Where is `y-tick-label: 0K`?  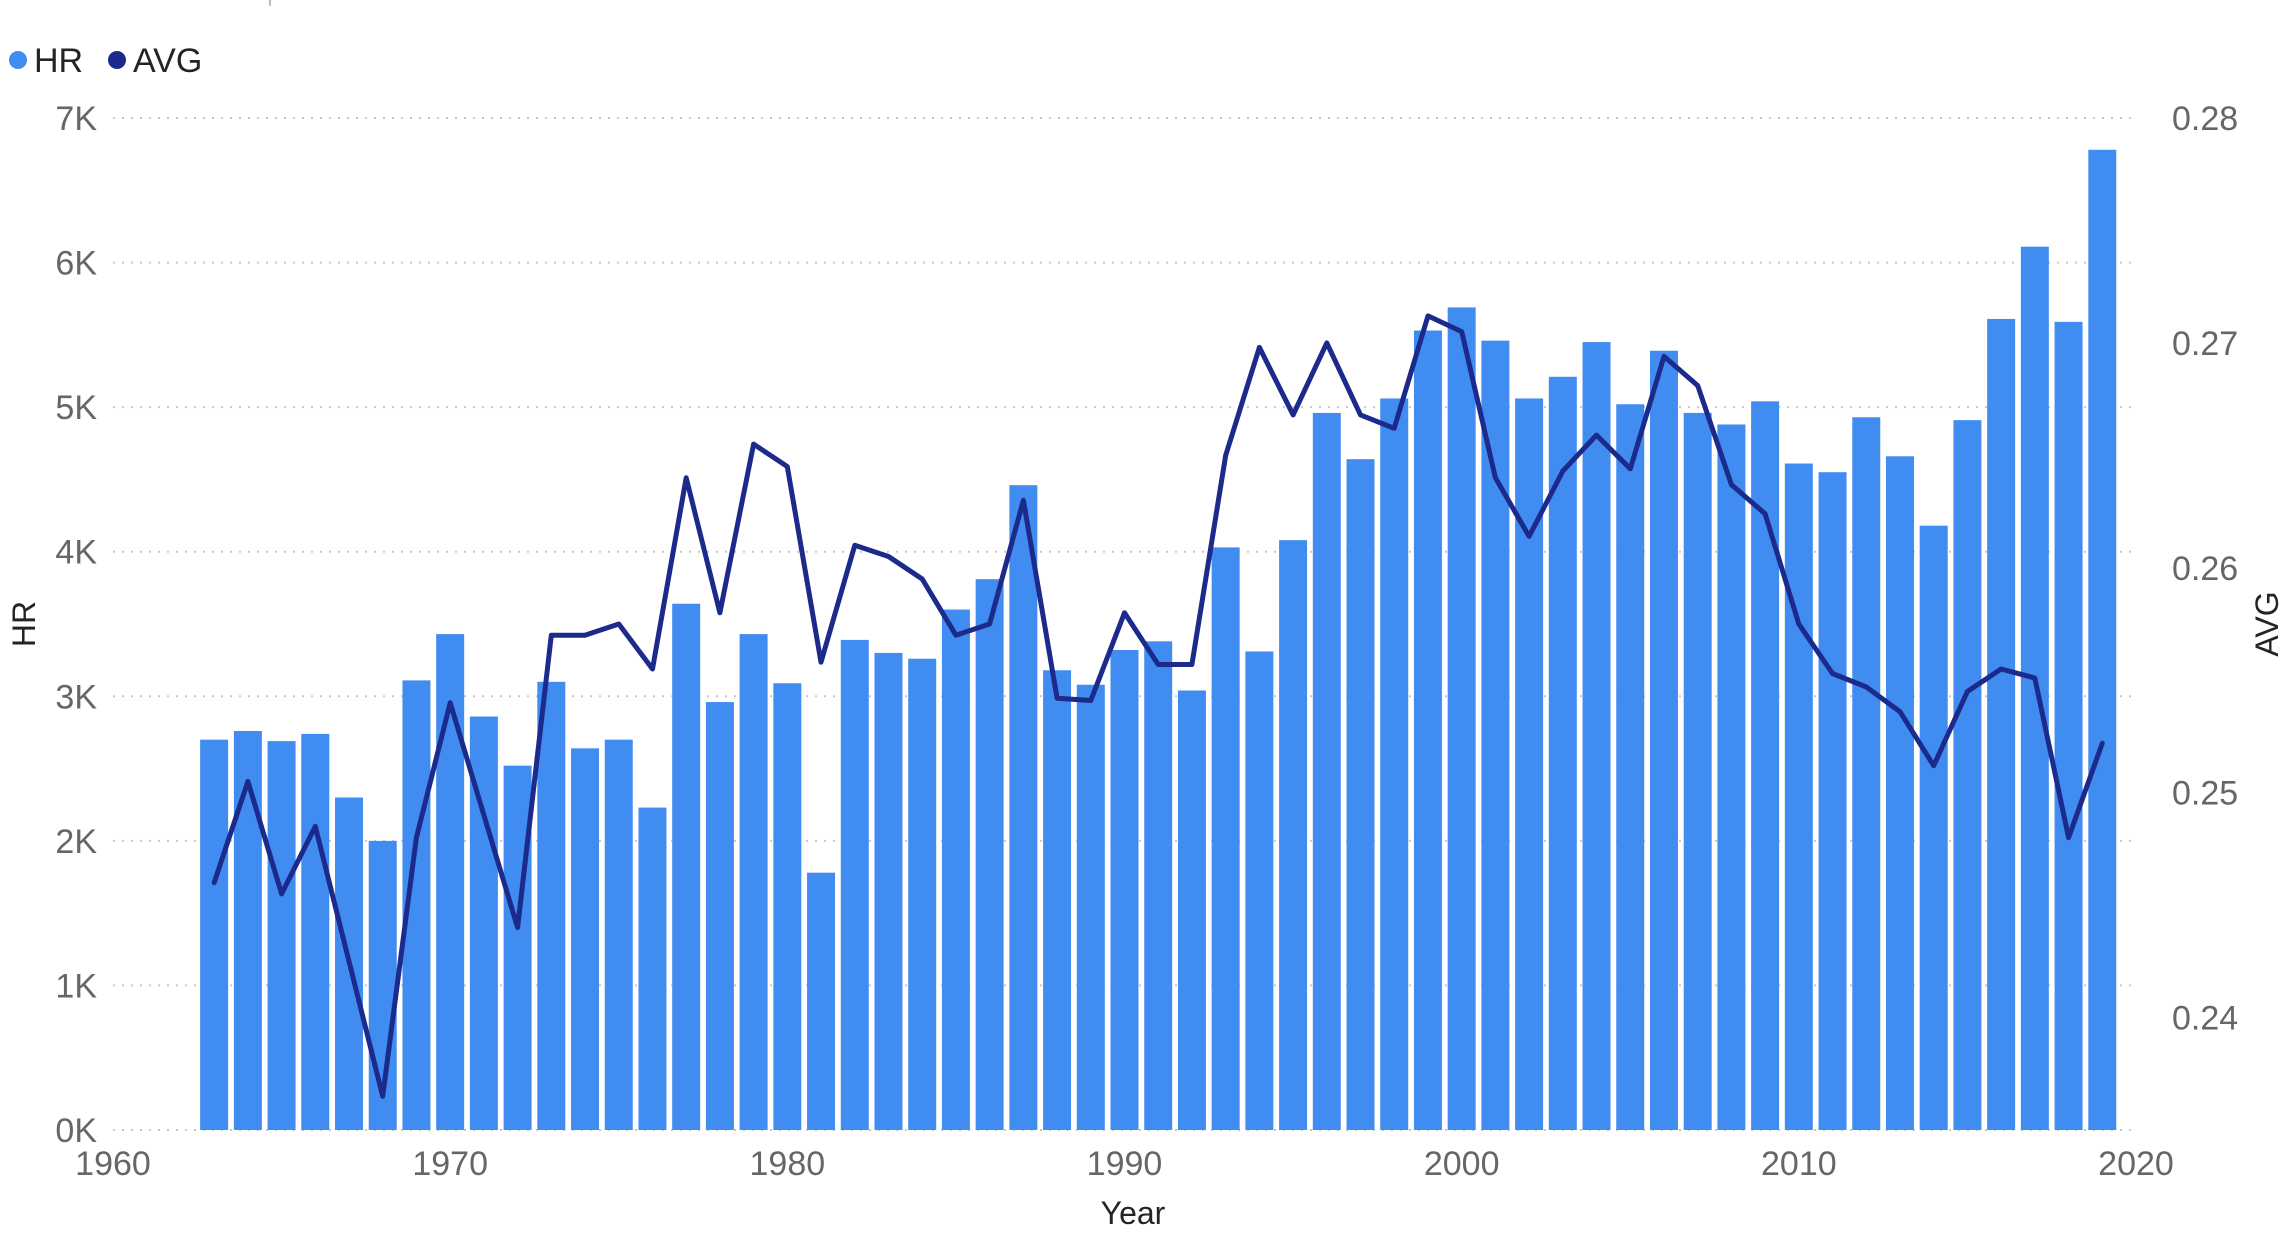 y-tick-label: 0K is located at coordinates (76, 1131).